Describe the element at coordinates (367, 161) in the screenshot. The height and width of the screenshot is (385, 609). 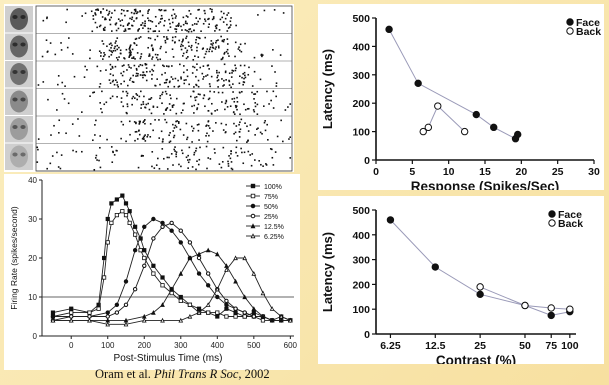
I see `y-tick-label: 0` at that location.